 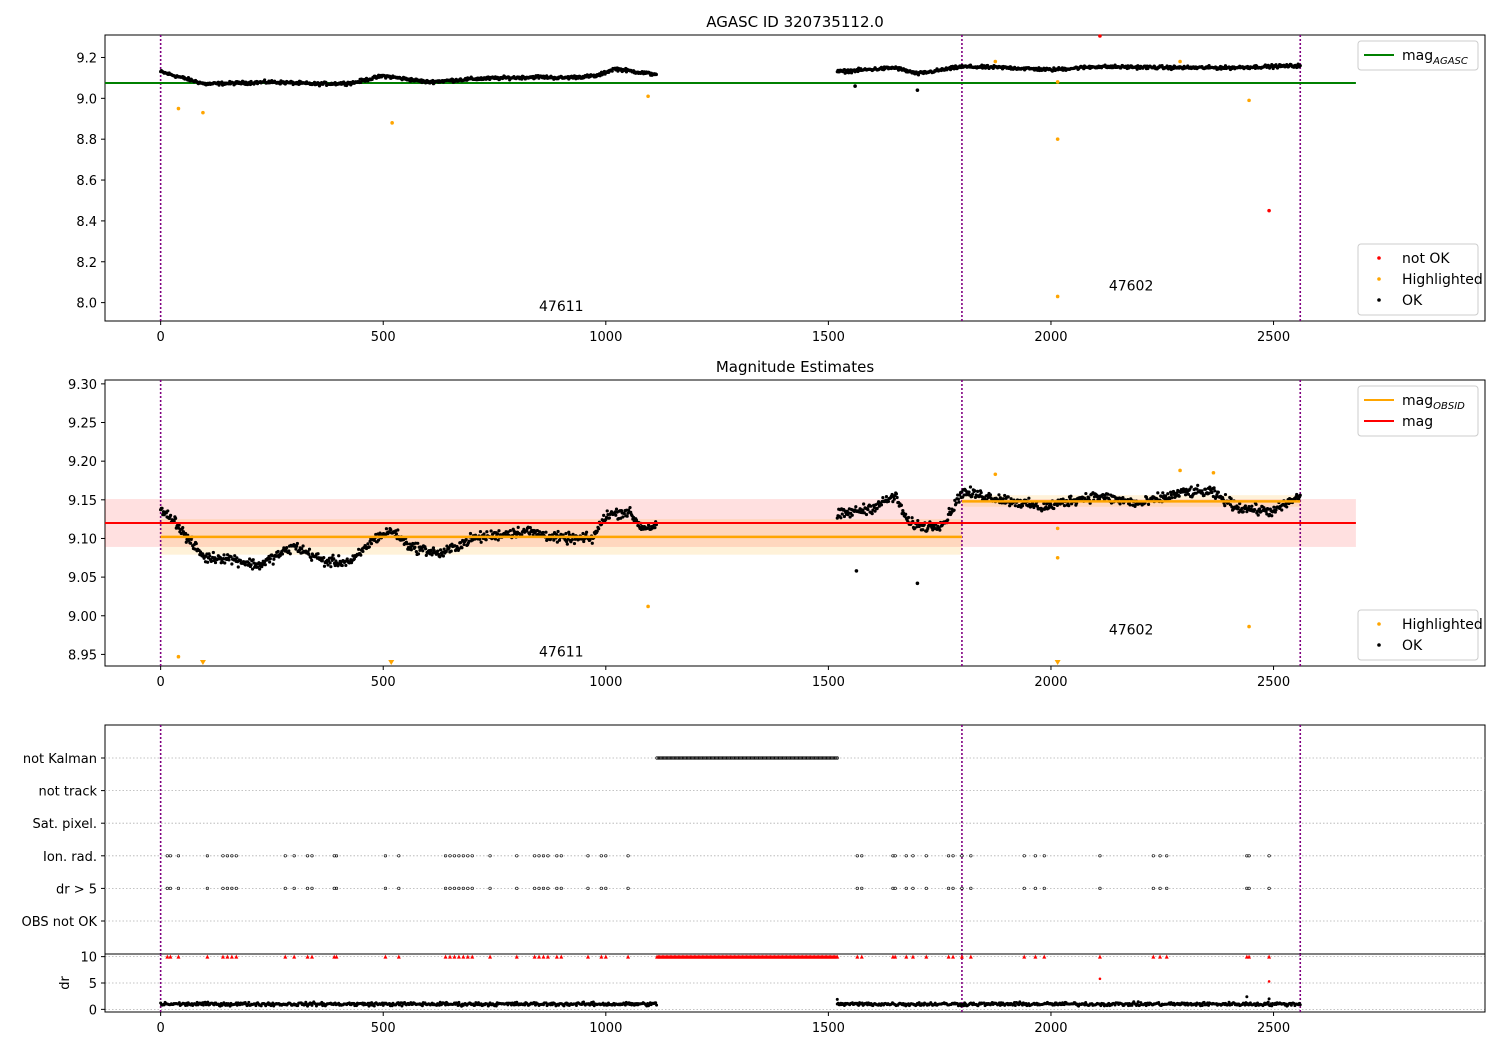 I want to click on x-tick-label: 2500, so click(x=1273, y=1028).